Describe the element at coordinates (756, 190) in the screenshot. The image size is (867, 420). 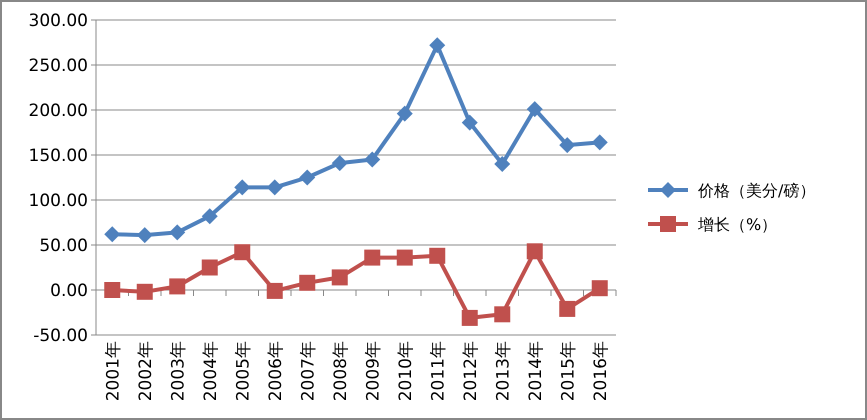
I see `legend-label: 价格（美分/磅）` at that location.